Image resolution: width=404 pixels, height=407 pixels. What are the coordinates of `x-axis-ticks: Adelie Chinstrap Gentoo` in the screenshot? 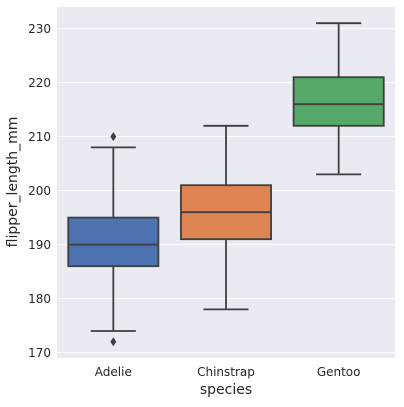 It's located at (228, 372).